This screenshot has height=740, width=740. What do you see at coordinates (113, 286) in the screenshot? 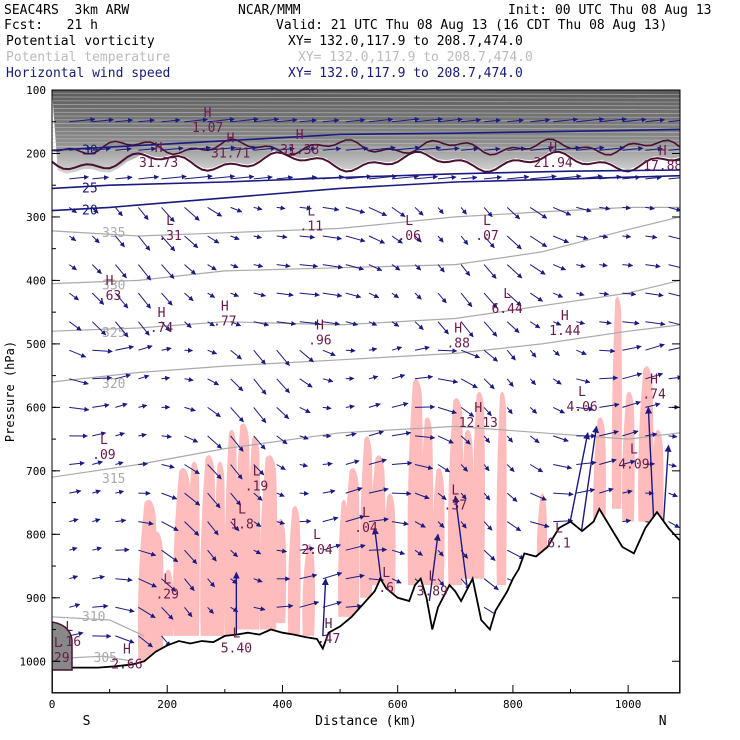
I see `theta-label: 330` at bounding box center [113, 286].